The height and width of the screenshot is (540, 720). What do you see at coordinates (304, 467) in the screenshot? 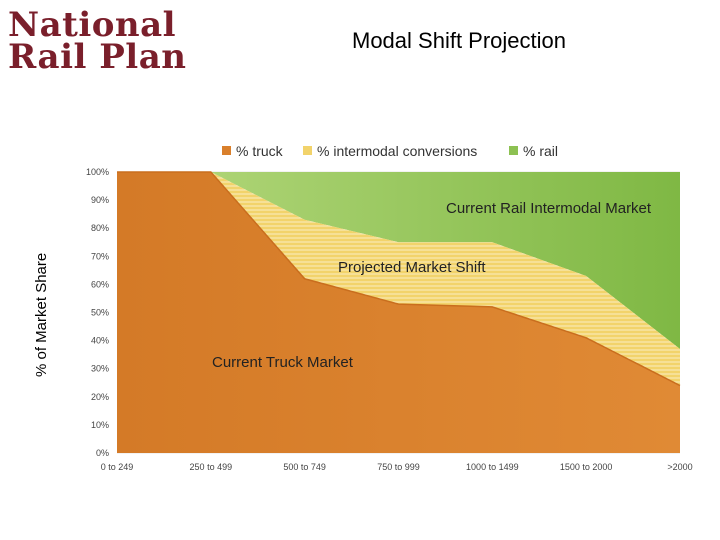
I see `x-tick-label: 500 to 749` at bounding box center [304, 467].